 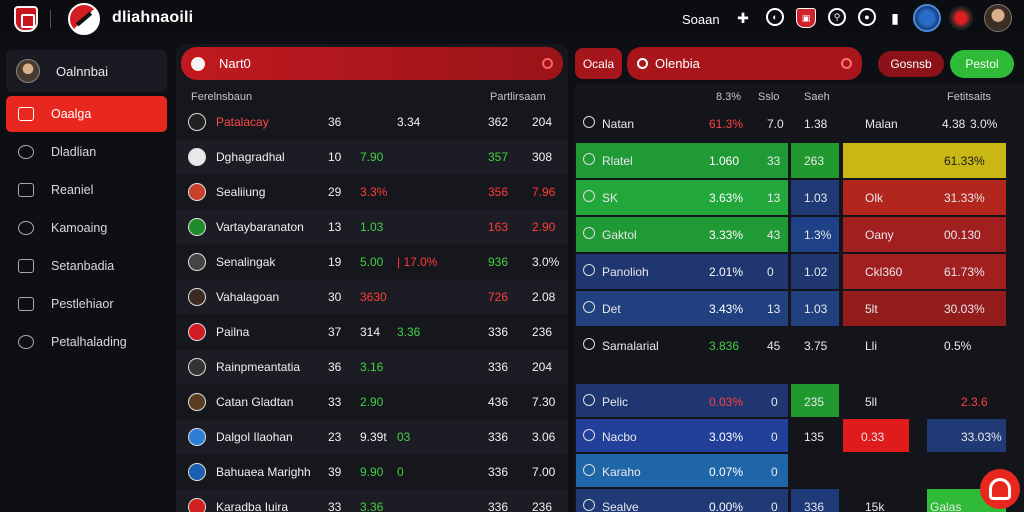 I want to click on clipboard-icon: ▮, so click(x=895, y=17).